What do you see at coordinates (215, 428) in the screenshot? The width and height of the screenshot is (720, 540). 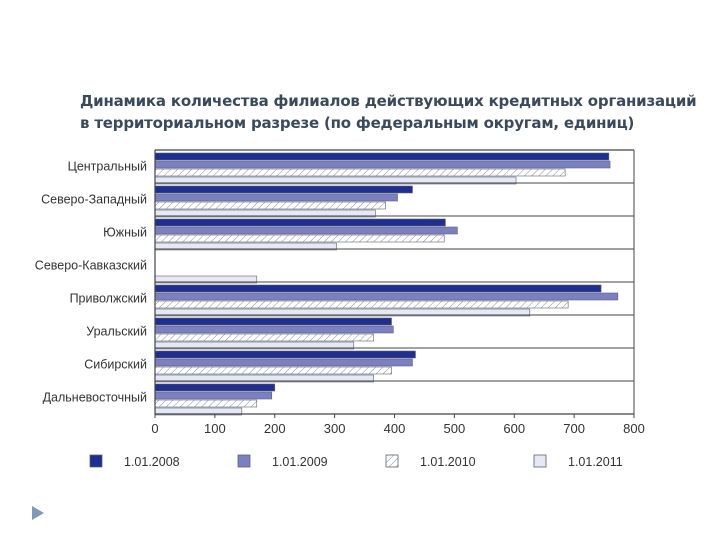 I see `x-tick-label: 100` at bounding box center [215, 428].